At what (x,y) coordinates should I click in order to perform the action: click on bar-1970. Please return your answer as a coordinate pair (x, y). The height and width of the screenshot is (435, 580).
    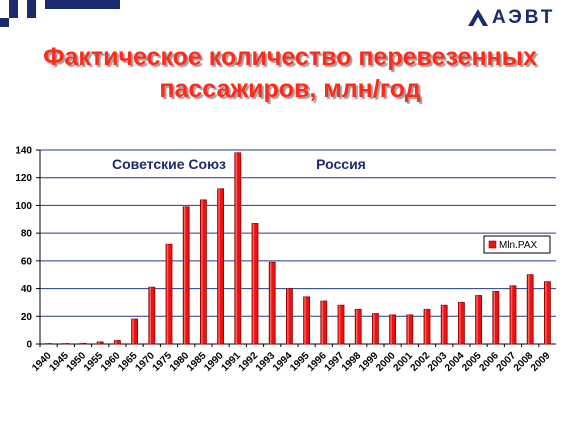
    Looking at the image, I should click on (152, 315).